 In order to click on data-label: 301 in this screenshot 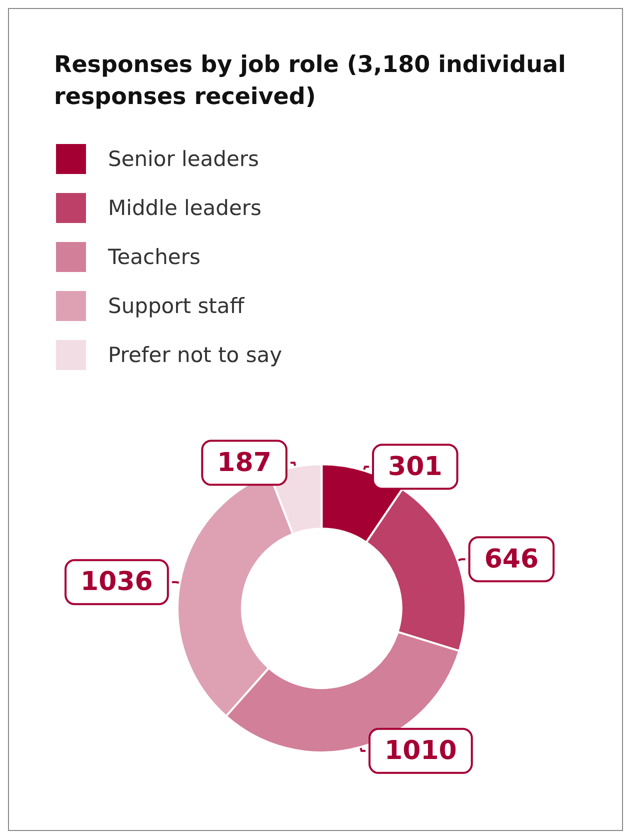, I will do `click(415, 467)`.